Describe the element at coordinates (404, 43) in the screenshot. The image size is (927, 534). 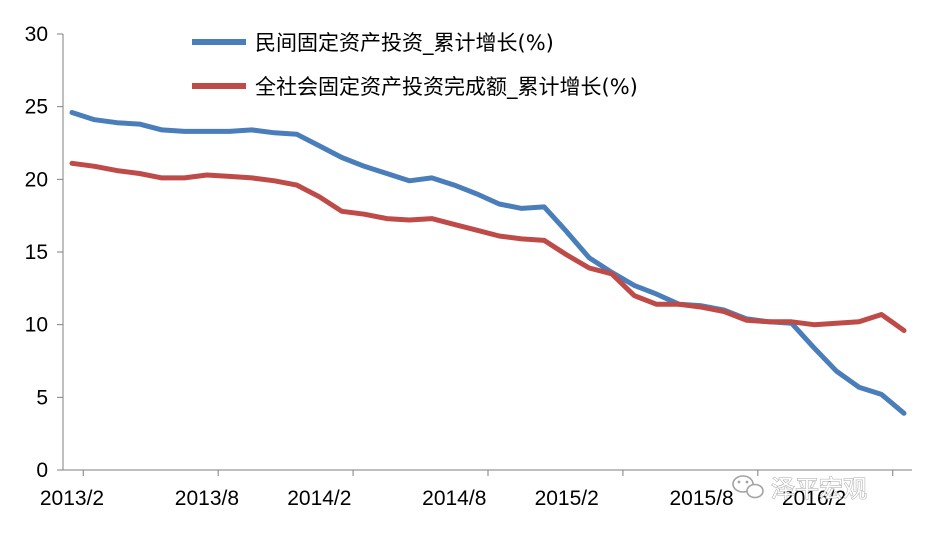
I see `legend-label-private-investment: 民间固定资产投资_累计增长(%)` at that location.